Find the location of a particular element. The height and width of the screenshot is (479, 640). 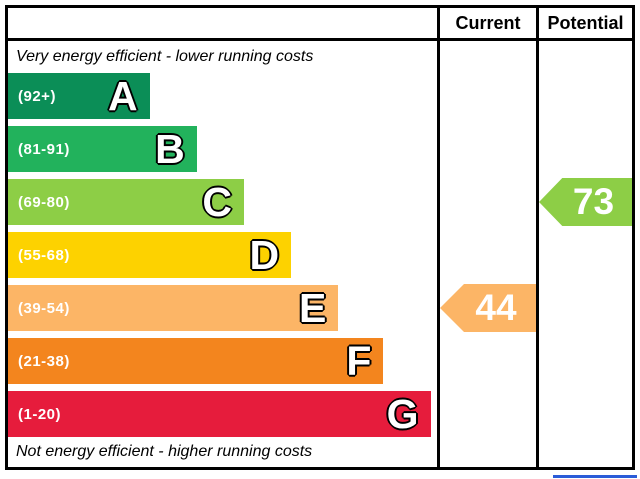

band-range-label: (81-91) is located at coordinates (44, 149).